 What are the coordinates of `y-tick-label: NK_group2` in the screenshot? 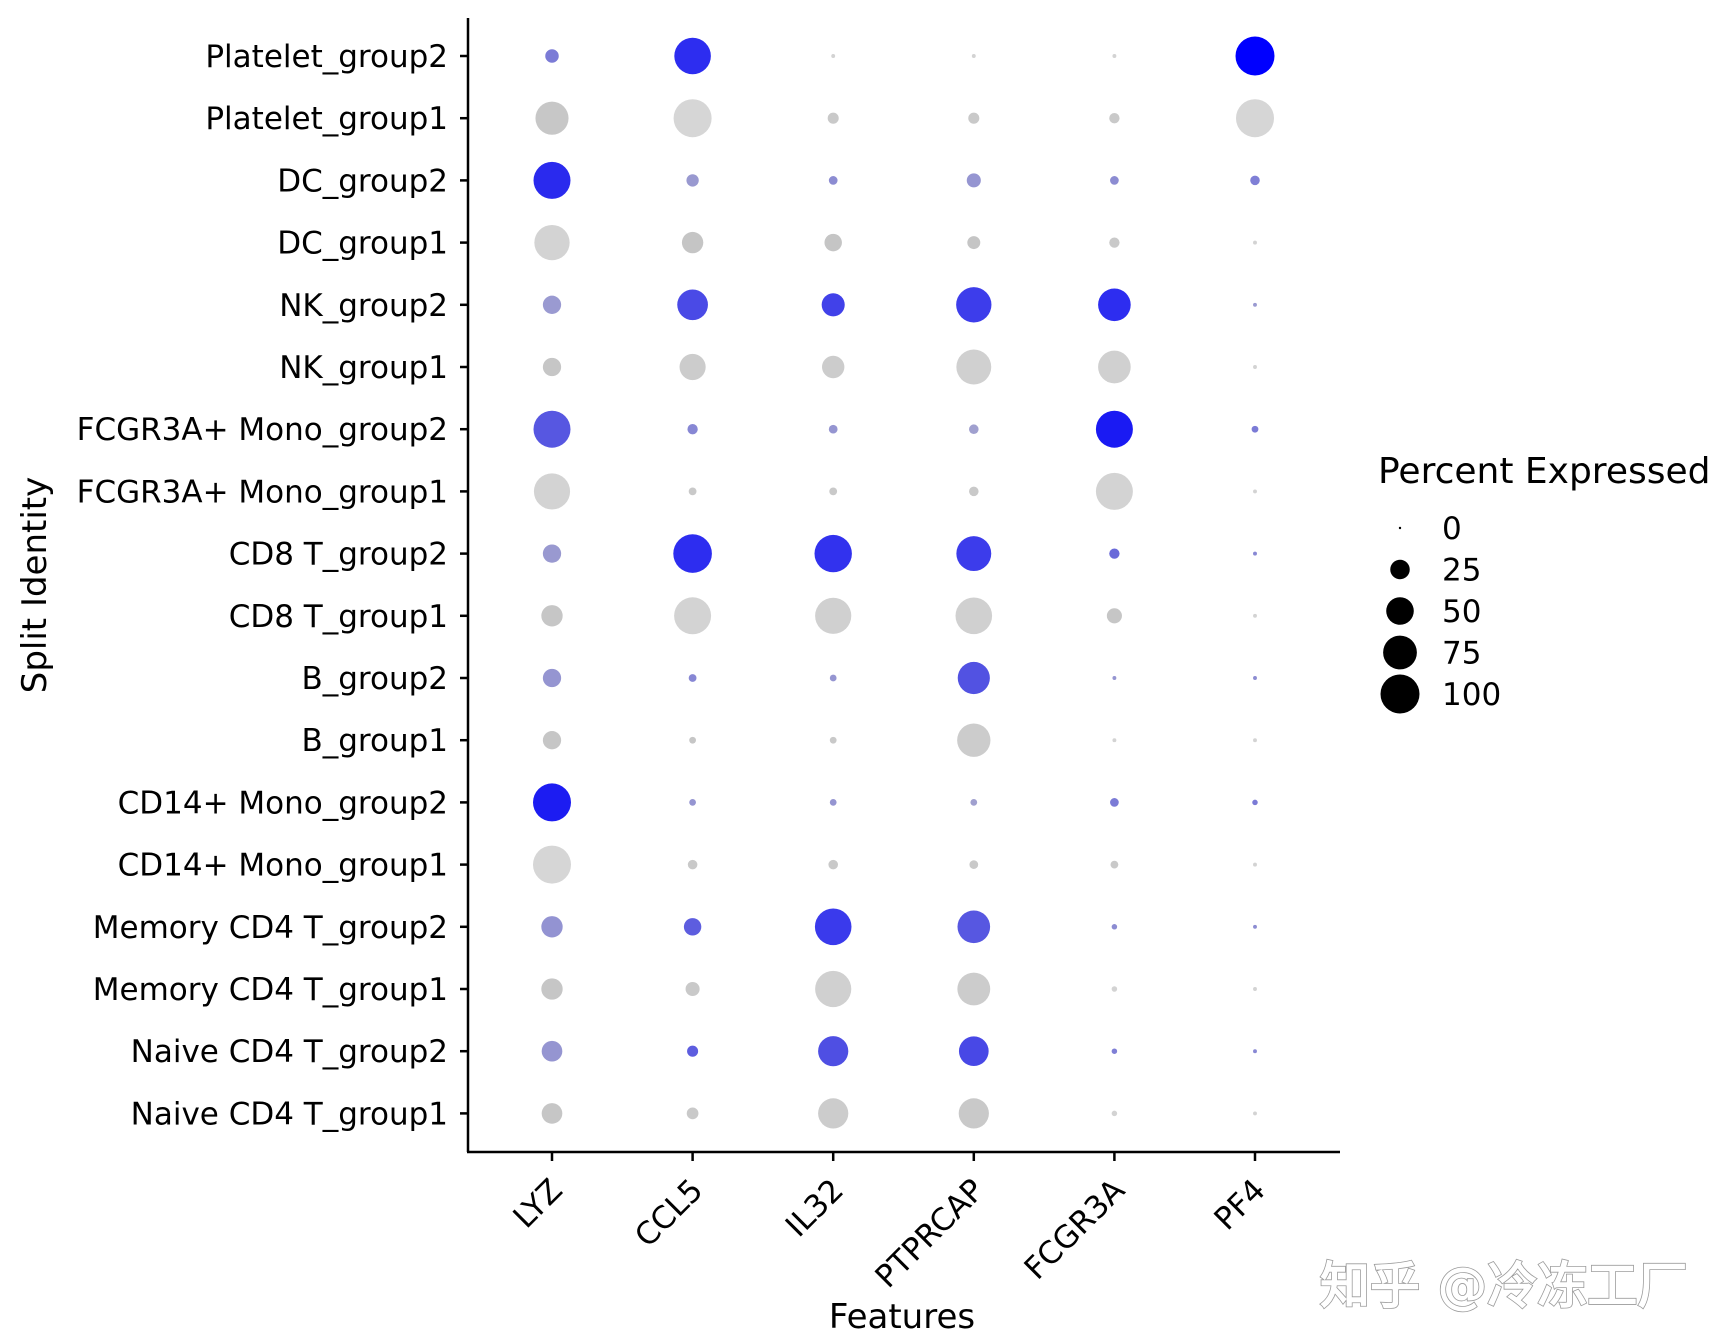 It's located at (363, 306).